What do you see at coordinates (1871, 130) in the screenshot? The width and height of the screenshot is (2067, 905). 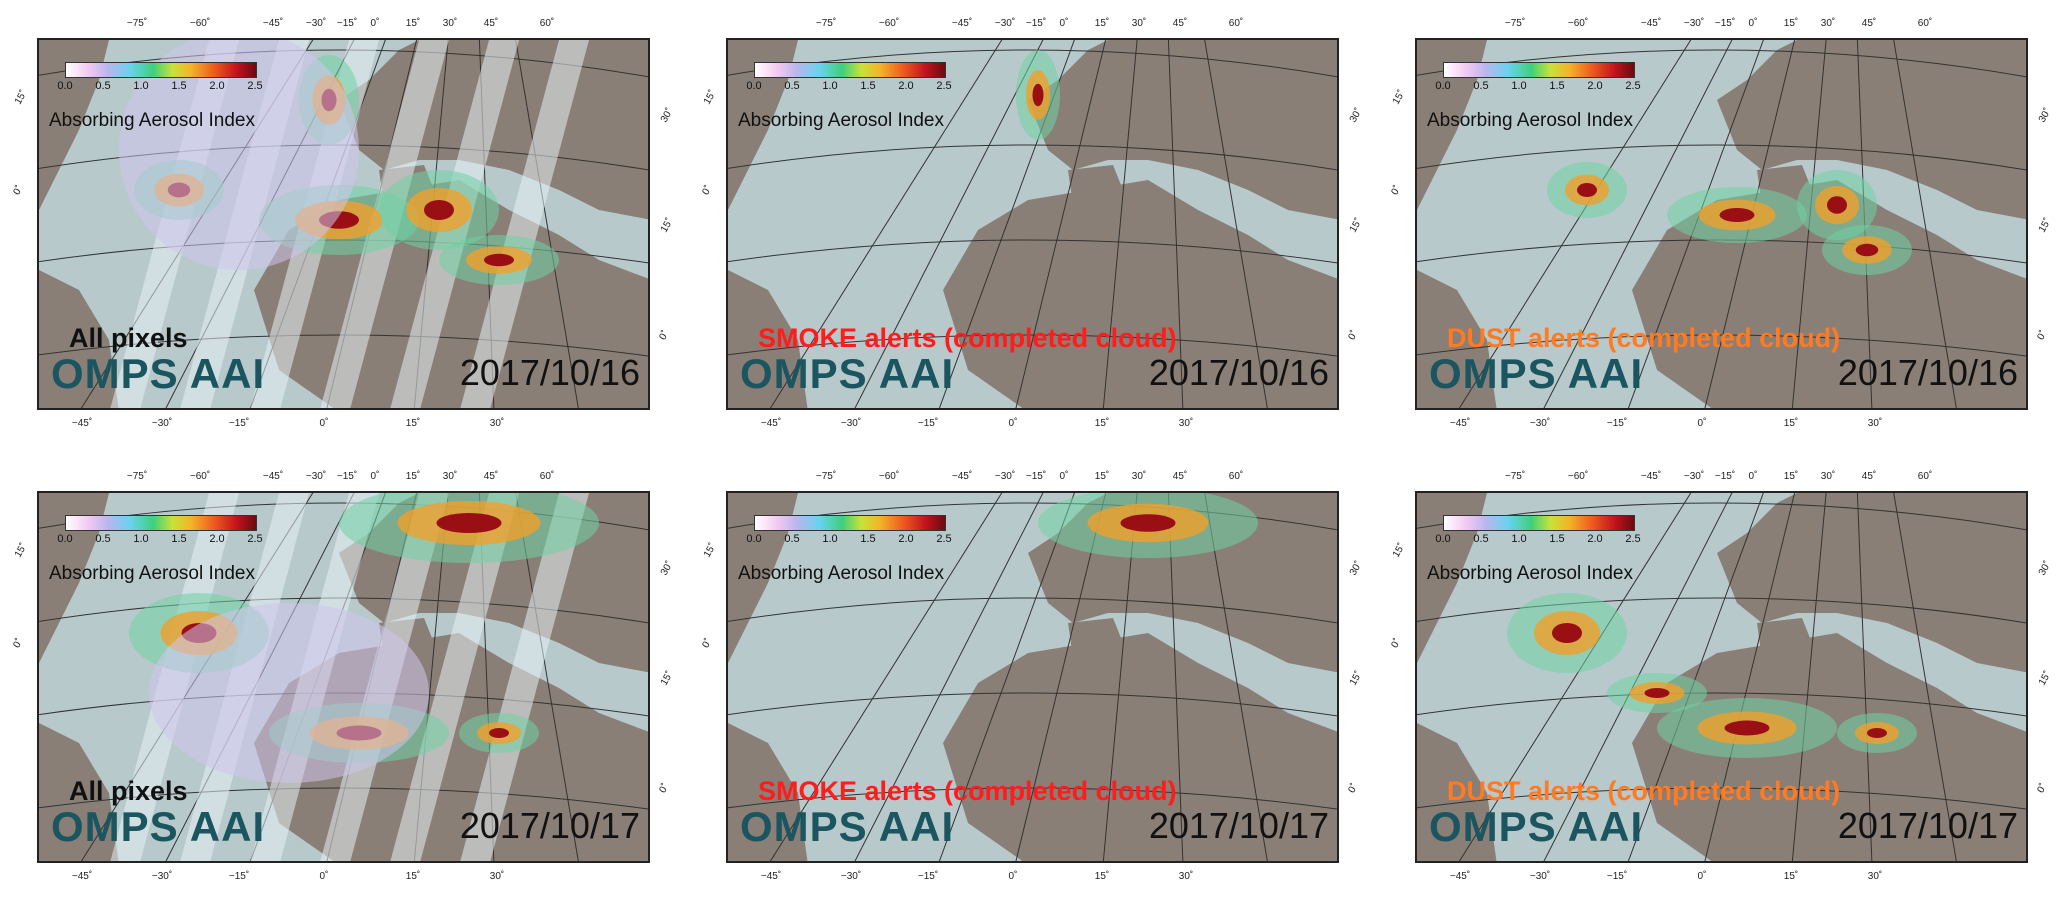 I see `europe-landmass` at bounding box center [1871, 130].